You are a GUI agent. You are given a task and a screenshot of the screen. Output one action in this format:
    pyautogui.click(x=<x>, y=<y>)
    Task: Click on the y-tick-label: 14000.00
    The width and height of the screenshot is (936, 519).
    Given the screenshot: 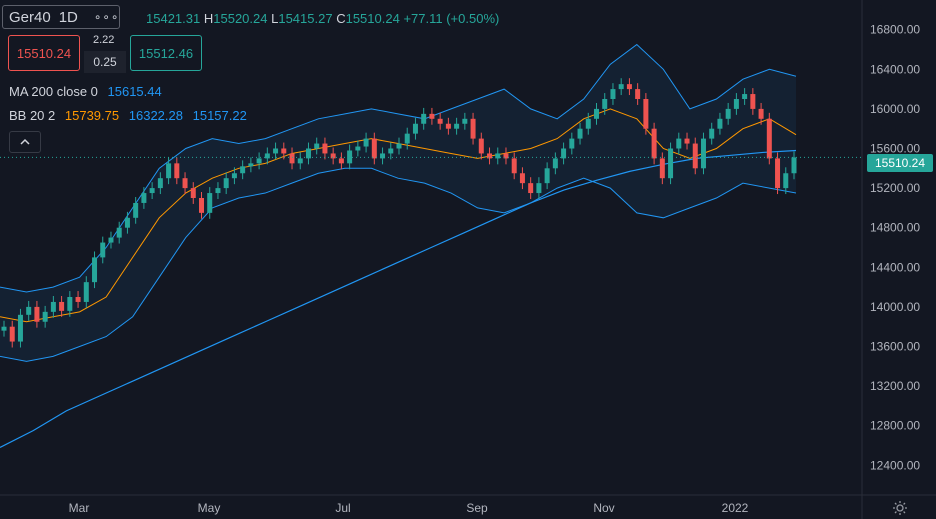 What is the action you would take?
    pyautogui.click(x=895, y=307)
    